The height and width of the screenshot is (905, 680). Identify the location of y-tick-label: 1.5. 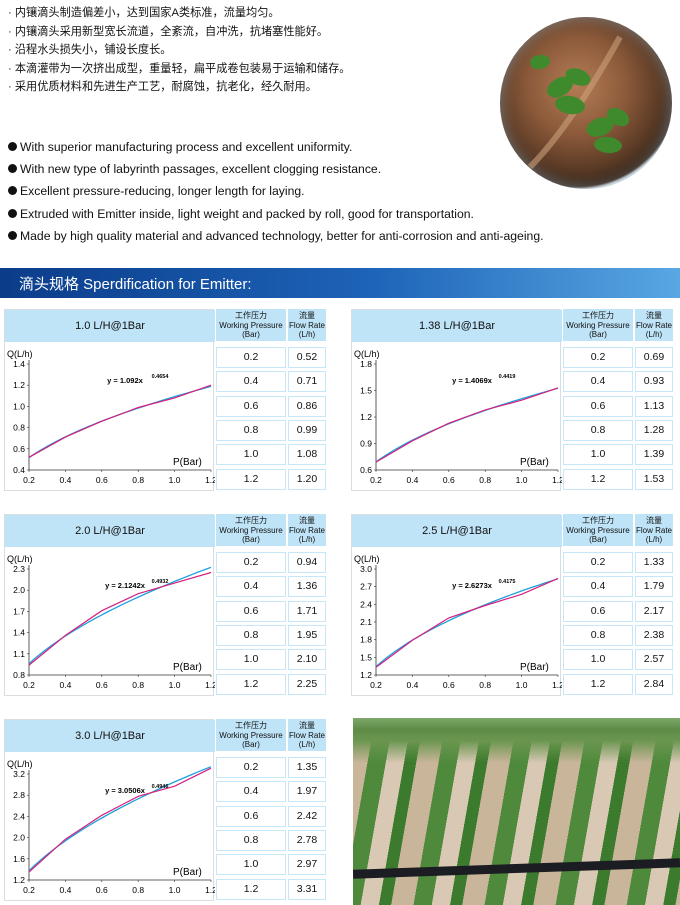
(366, 657).